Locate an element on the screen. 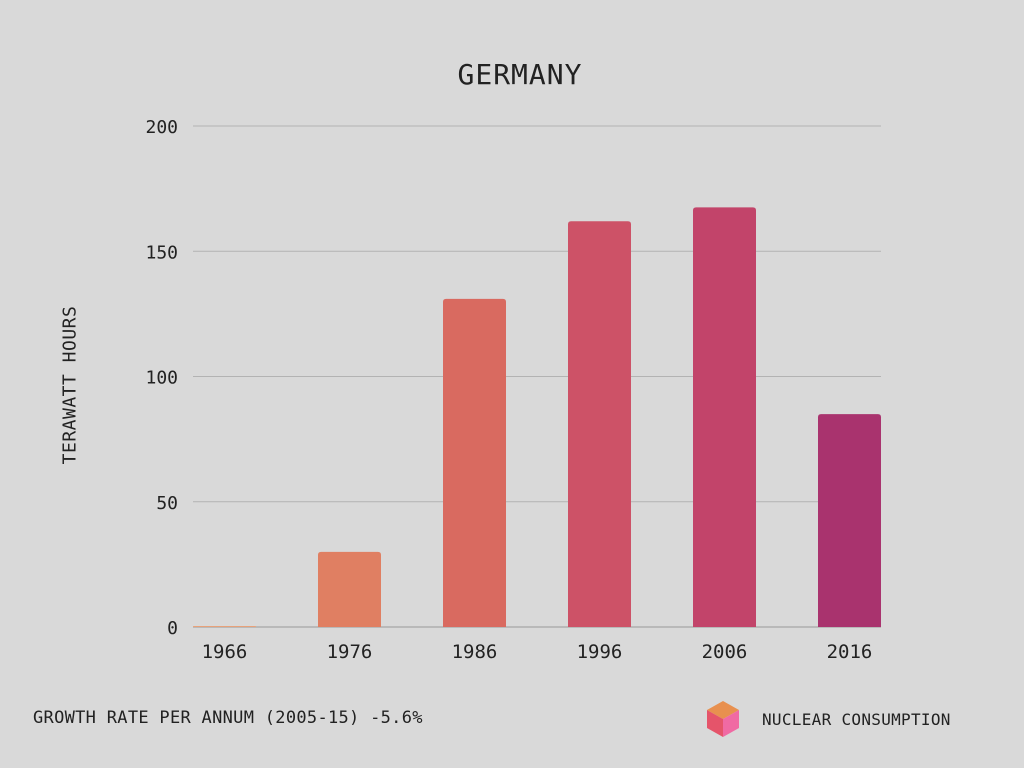 Image resolution: width=1024 pixels, height=768 pixels. y-tick-label: 100 is located at coordinates (161, 378).